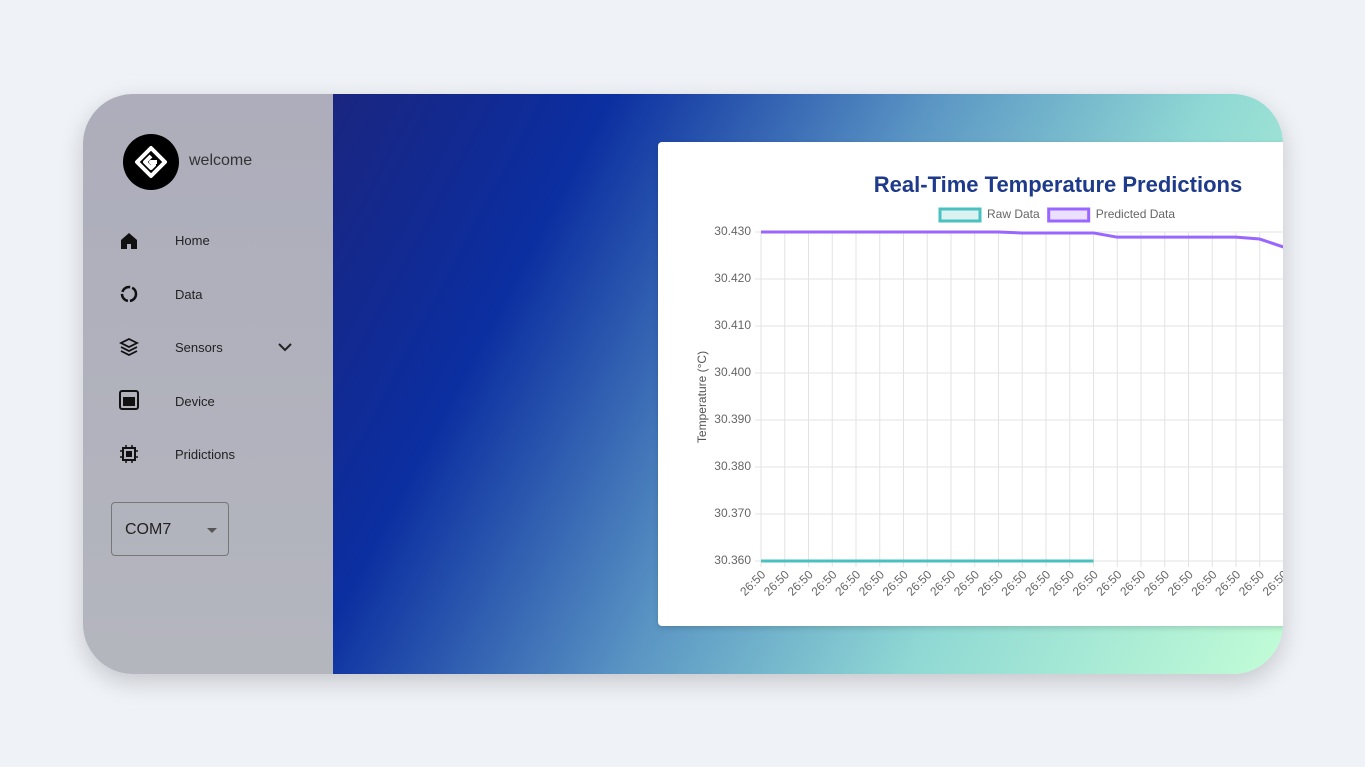 The width and height of the screenshot is (1365, 767). I want to click on y-tick-label: 30.380, so click(732, 466).